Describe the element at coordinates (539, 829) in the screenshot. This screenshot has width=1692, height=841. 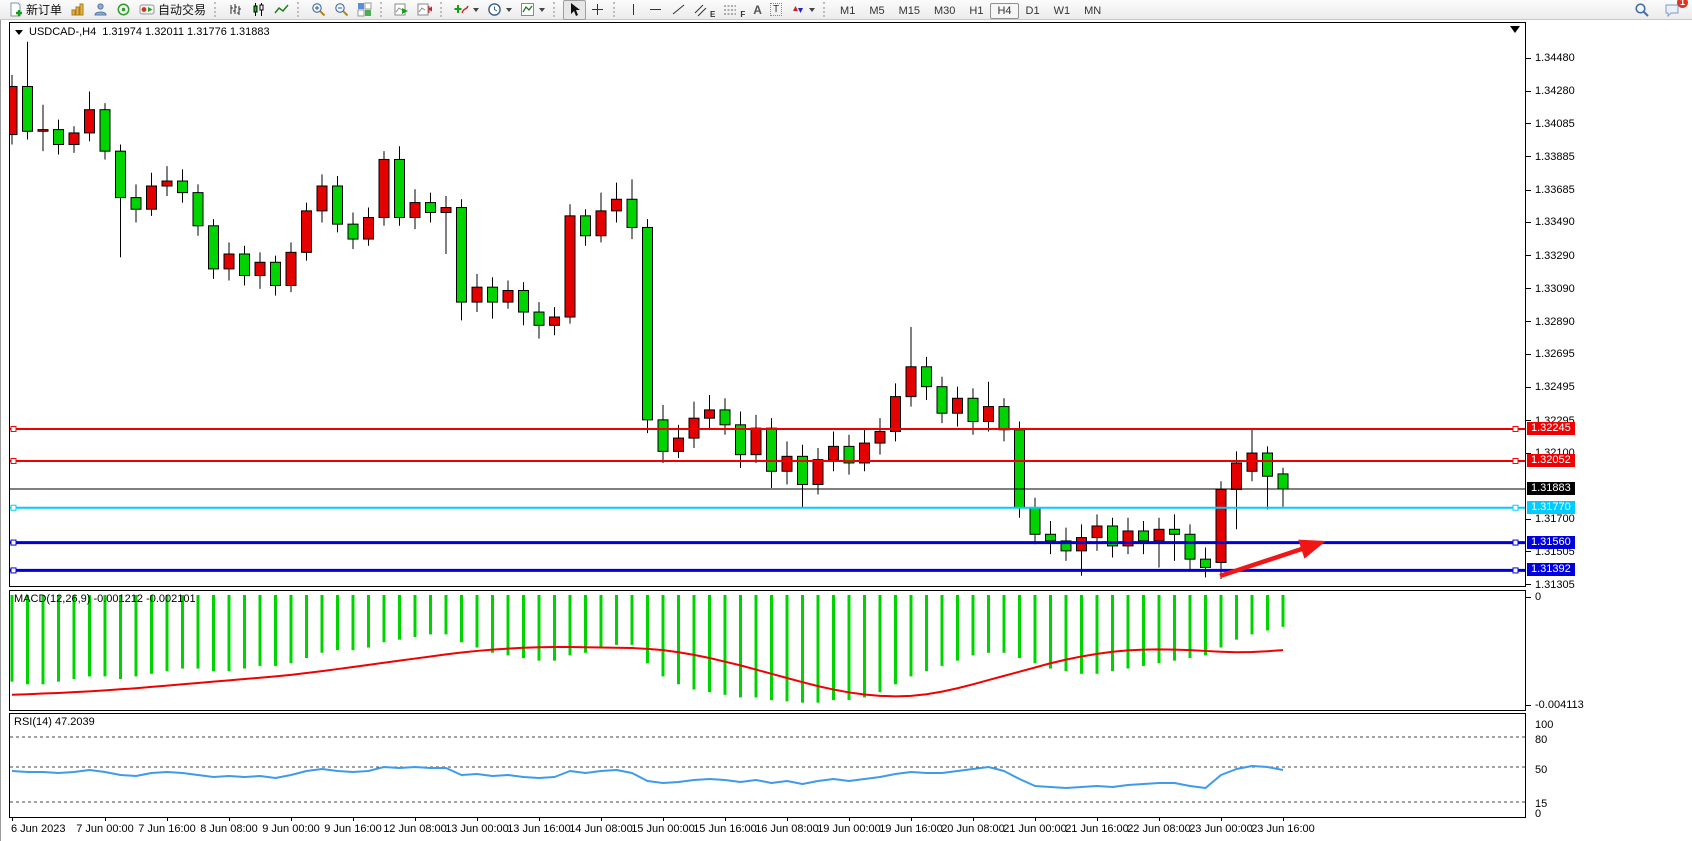
I see `time-tick-label: 13 Jun 16:00` at that location.